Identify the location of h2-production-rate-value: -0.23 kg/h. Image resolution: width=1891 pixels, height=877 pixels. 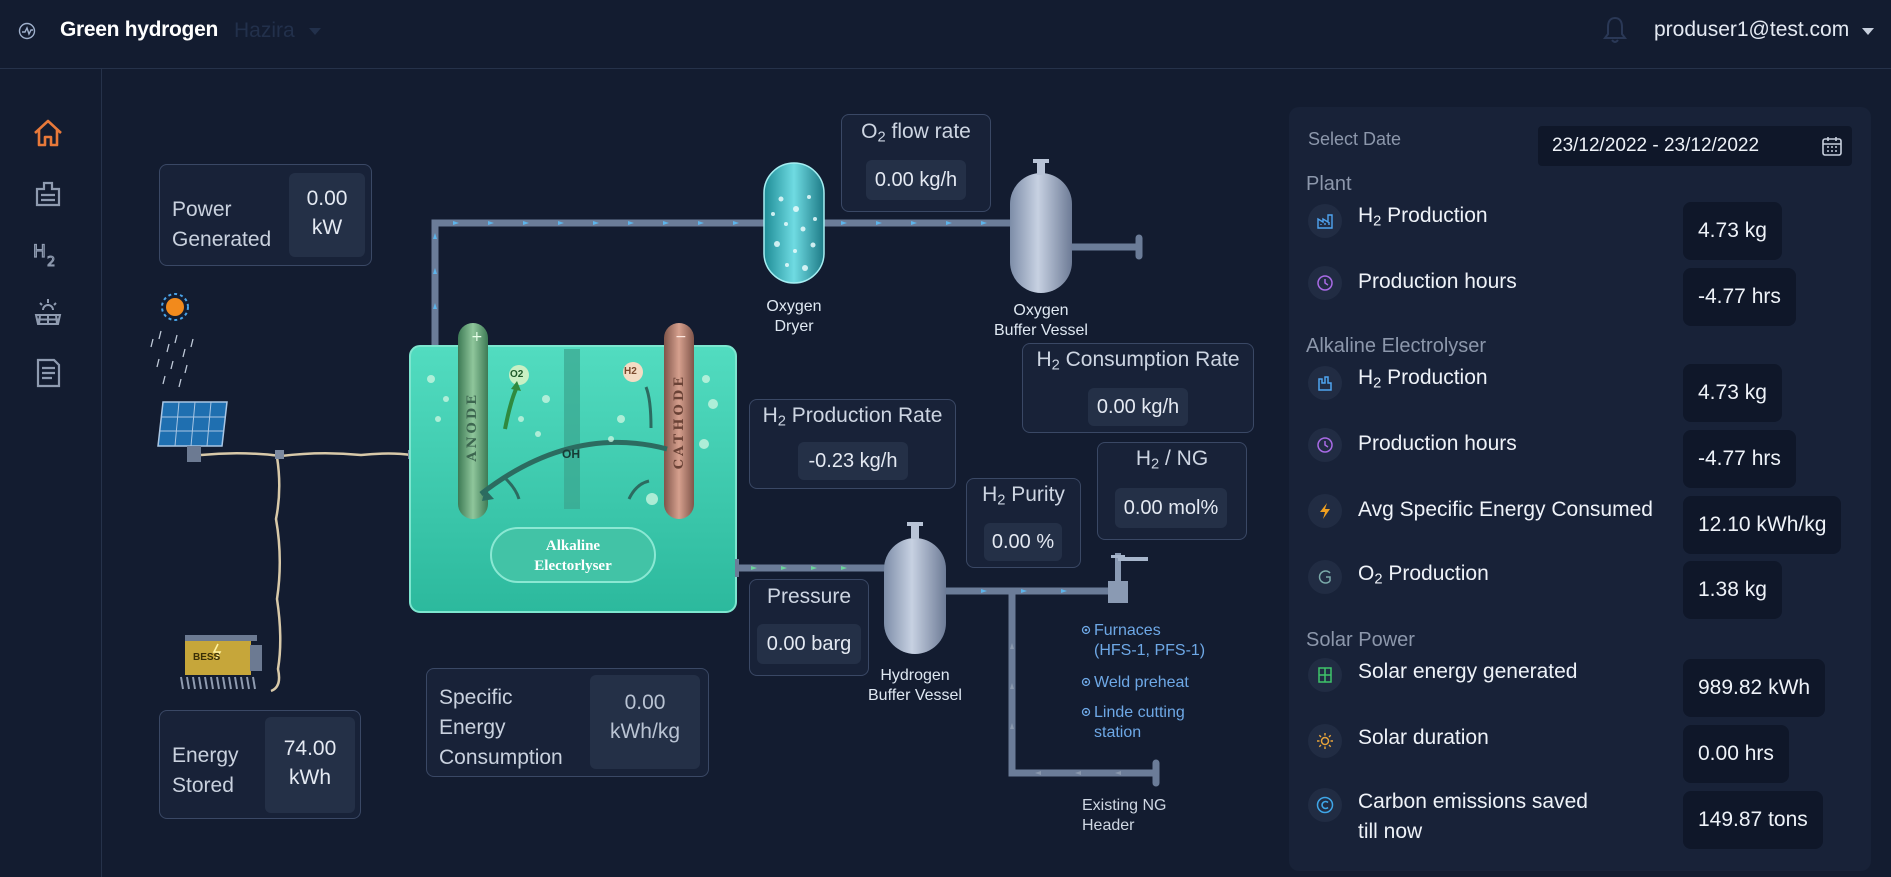
(853, 461).